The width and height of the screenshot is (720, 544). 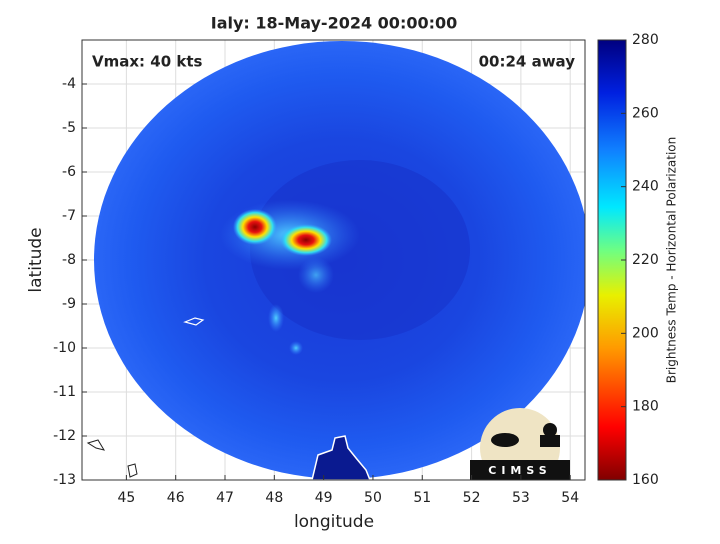 I want to click on colorbar-tick-label: 200, so click(x=645, y=333).